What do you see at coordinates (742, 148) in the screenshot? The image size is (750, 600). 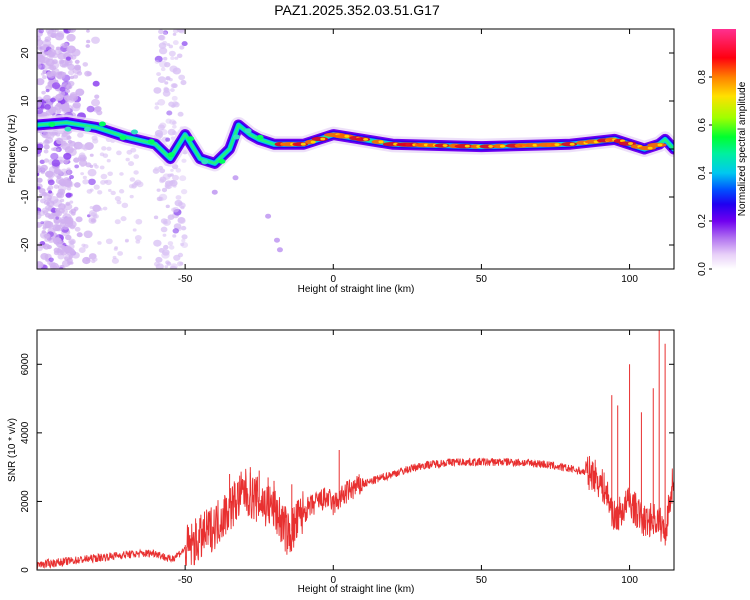 I see `colorbar-label: Normalized spectral amplitude` at bounding box center [742, 148].